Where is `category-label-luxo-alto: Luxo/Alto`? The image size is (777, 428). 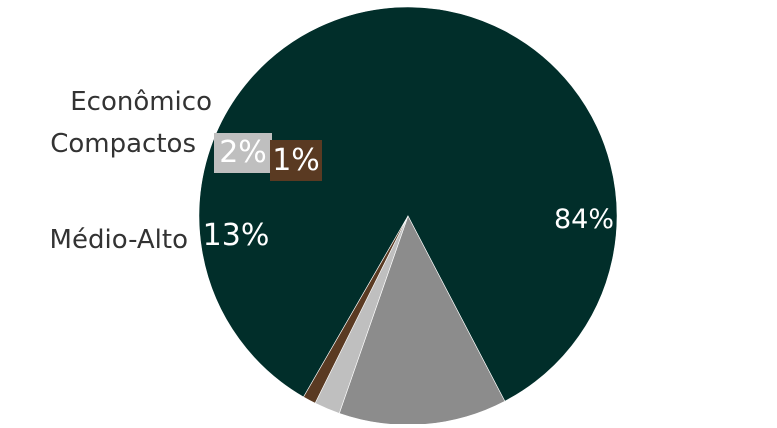 category-label-luxo-alto: Luxo/Alto is located at coordinates (688, 218).